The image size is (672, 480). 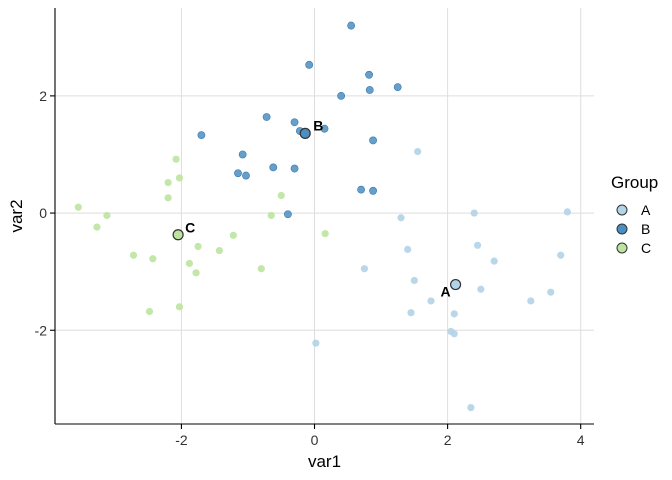 I want to click on x-tick-label-0: -2, so click(x=181, y=440).